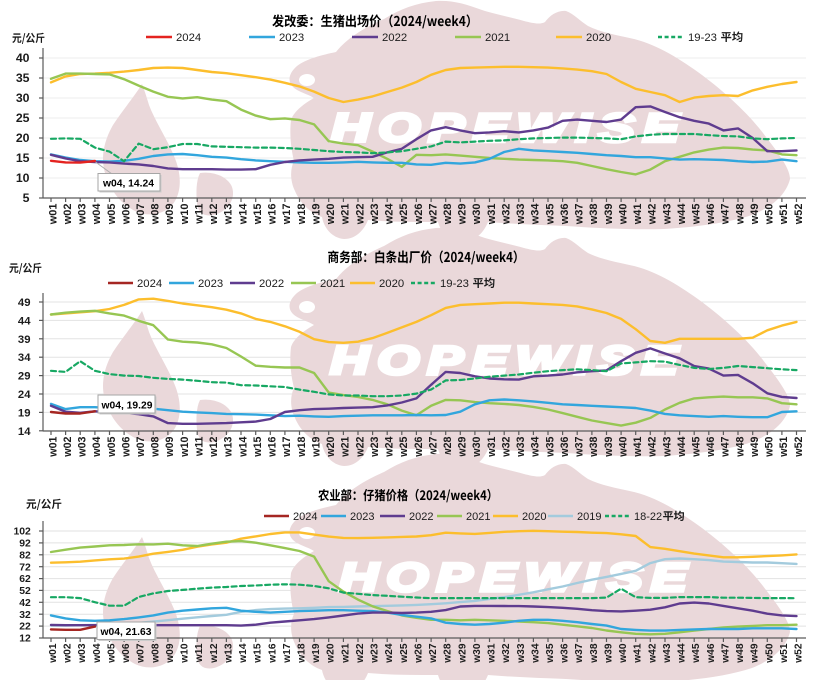  What do you see at coordinates (68, 446) in the screenshot?
I see `svg-text: w02` at bounding box center [68, 446].